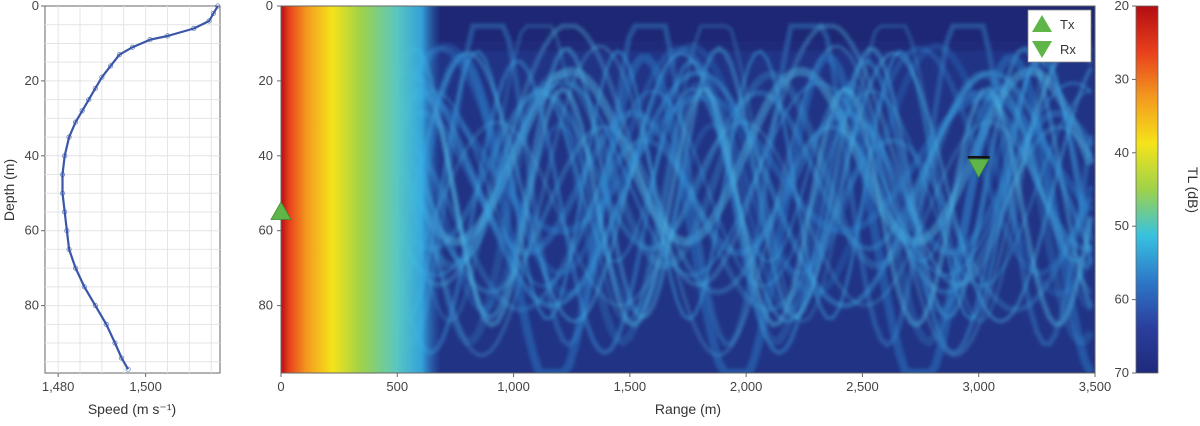  What do you see at coordinates (397, 386) in the screenshot?
I see `x-tick-label: 500` at bounding box center [397, 386].